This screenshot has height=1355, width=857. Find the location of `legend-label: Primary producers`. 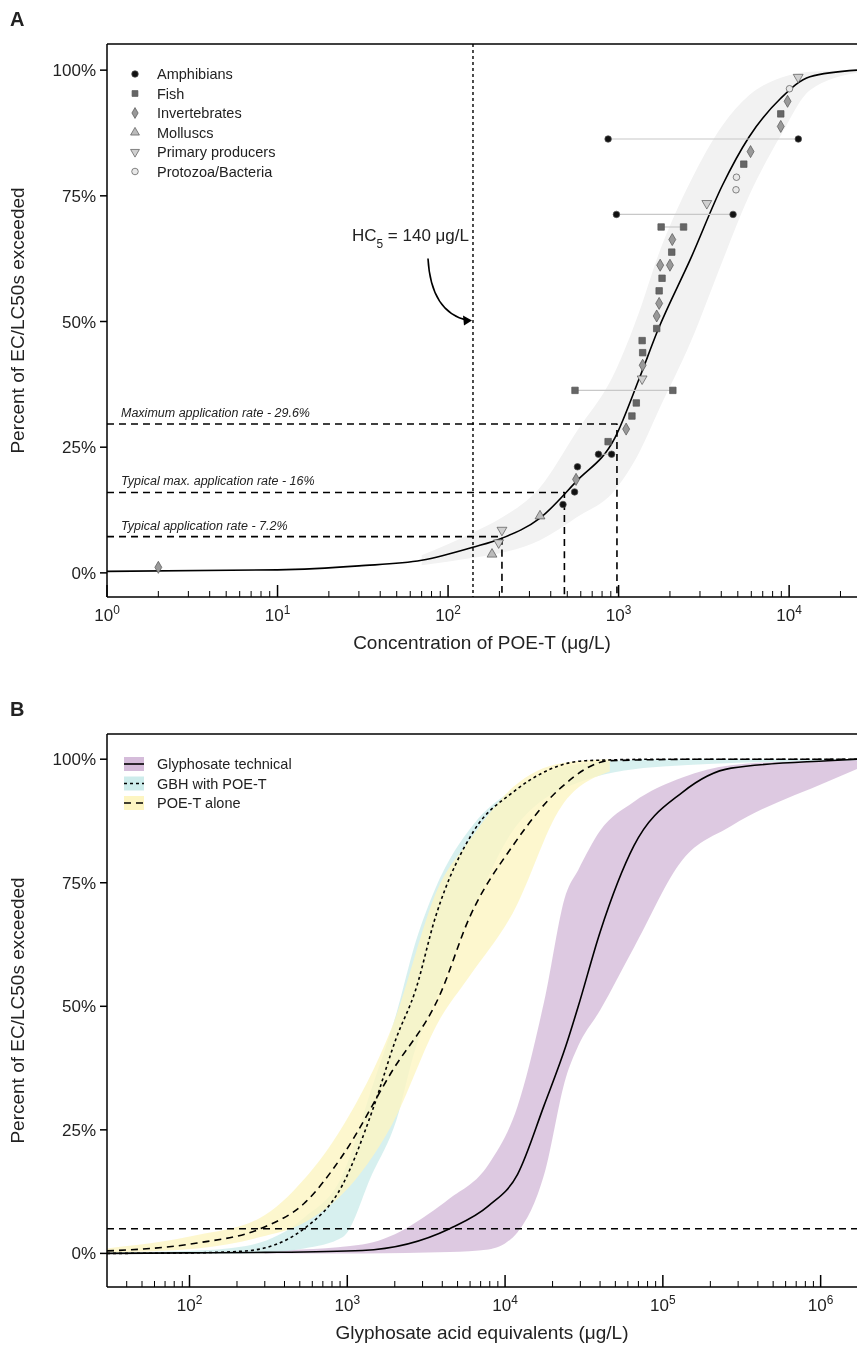

legend-label: Primary producers is located at coordinates (216, 152).